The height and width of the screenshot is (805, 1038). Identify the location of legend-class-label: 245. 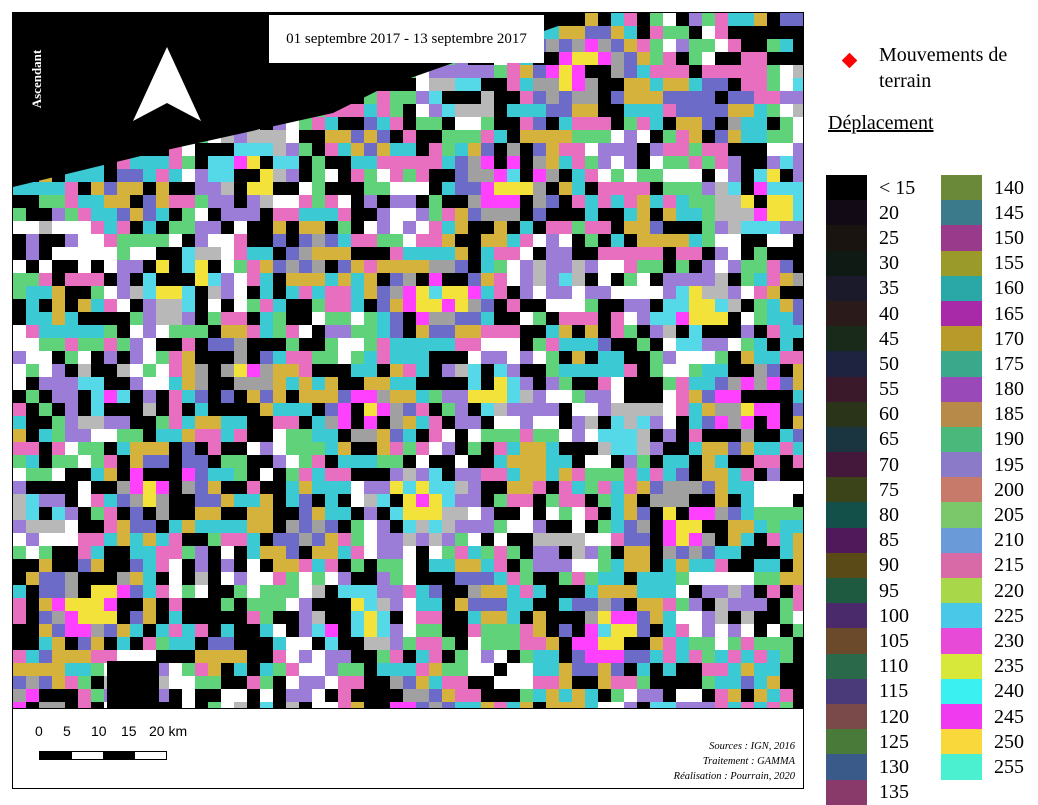
(1009, 717).